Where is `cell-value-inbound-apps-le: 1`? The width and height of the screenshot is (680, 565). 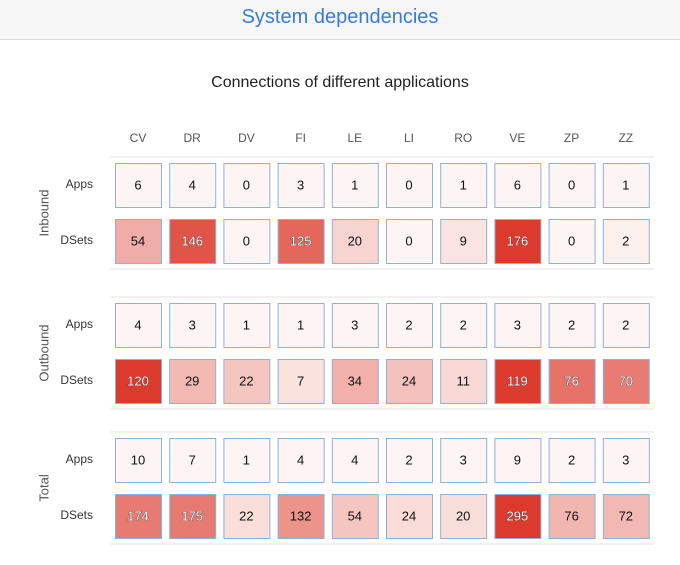 cell-value-inbound-apps-le: 1 is located at coordinates (354, 184).